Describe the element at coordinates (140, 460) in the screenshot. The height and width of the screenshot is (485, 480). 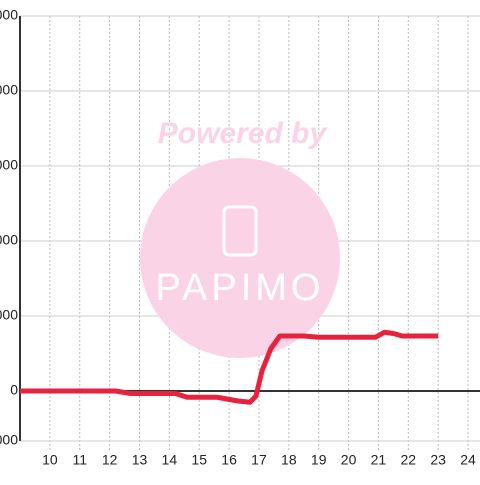
I see `x-tick-label: 13` at that location.